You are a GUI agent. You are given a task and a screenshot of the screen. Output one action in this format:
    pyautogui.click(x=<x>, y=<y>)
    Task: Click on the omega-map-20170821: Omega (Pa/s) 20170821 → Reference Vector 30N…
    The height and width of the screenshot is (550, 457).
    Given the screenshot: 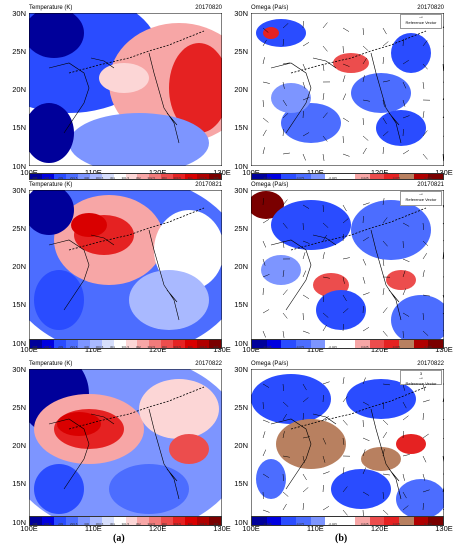 What is the action you would take?
    pyautogui.click(x=343, y=268)
    